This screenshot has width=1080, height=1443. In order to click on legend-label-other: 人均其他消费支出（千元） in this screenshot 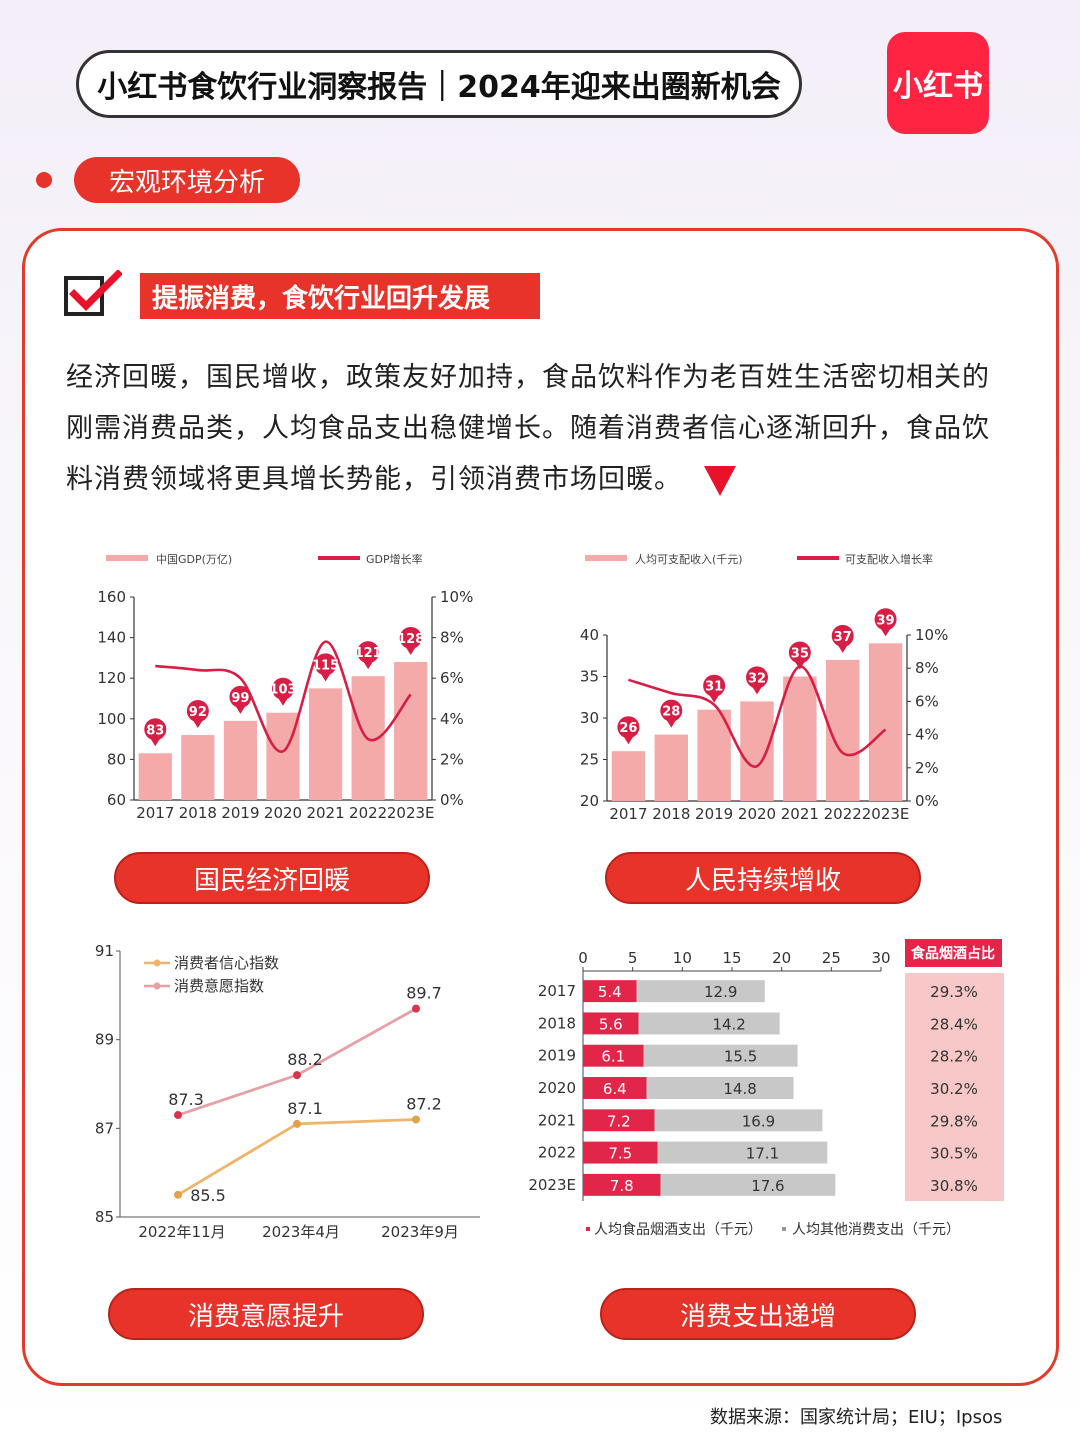, I will do `click(876, 1230)`.